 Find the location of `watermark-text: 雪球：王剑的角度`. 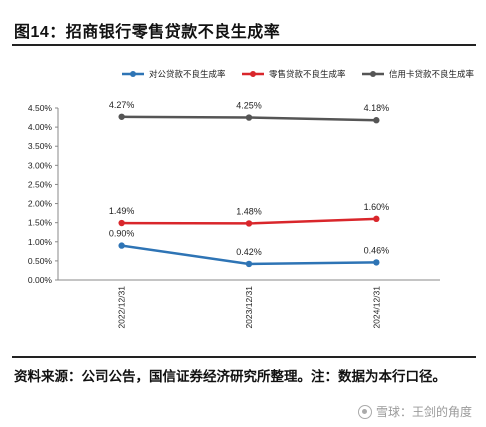

watermark-text: 雪球：王剑的角度 is located at coordinates (423, 412).